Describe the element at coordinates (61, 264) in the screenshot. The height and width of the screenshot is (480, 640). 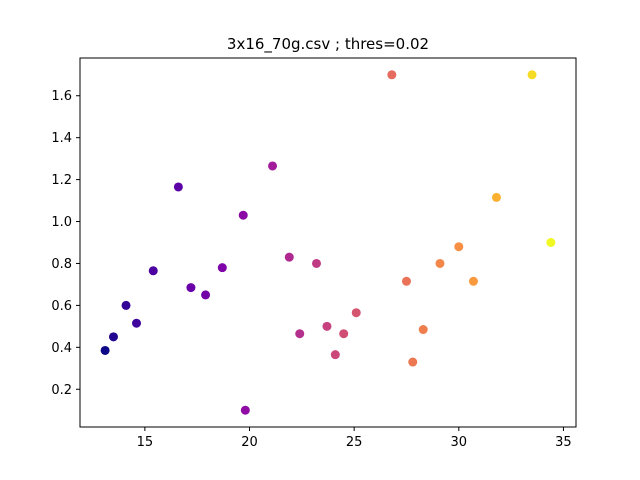
I see `y-tick-label: 0.8` at that location.